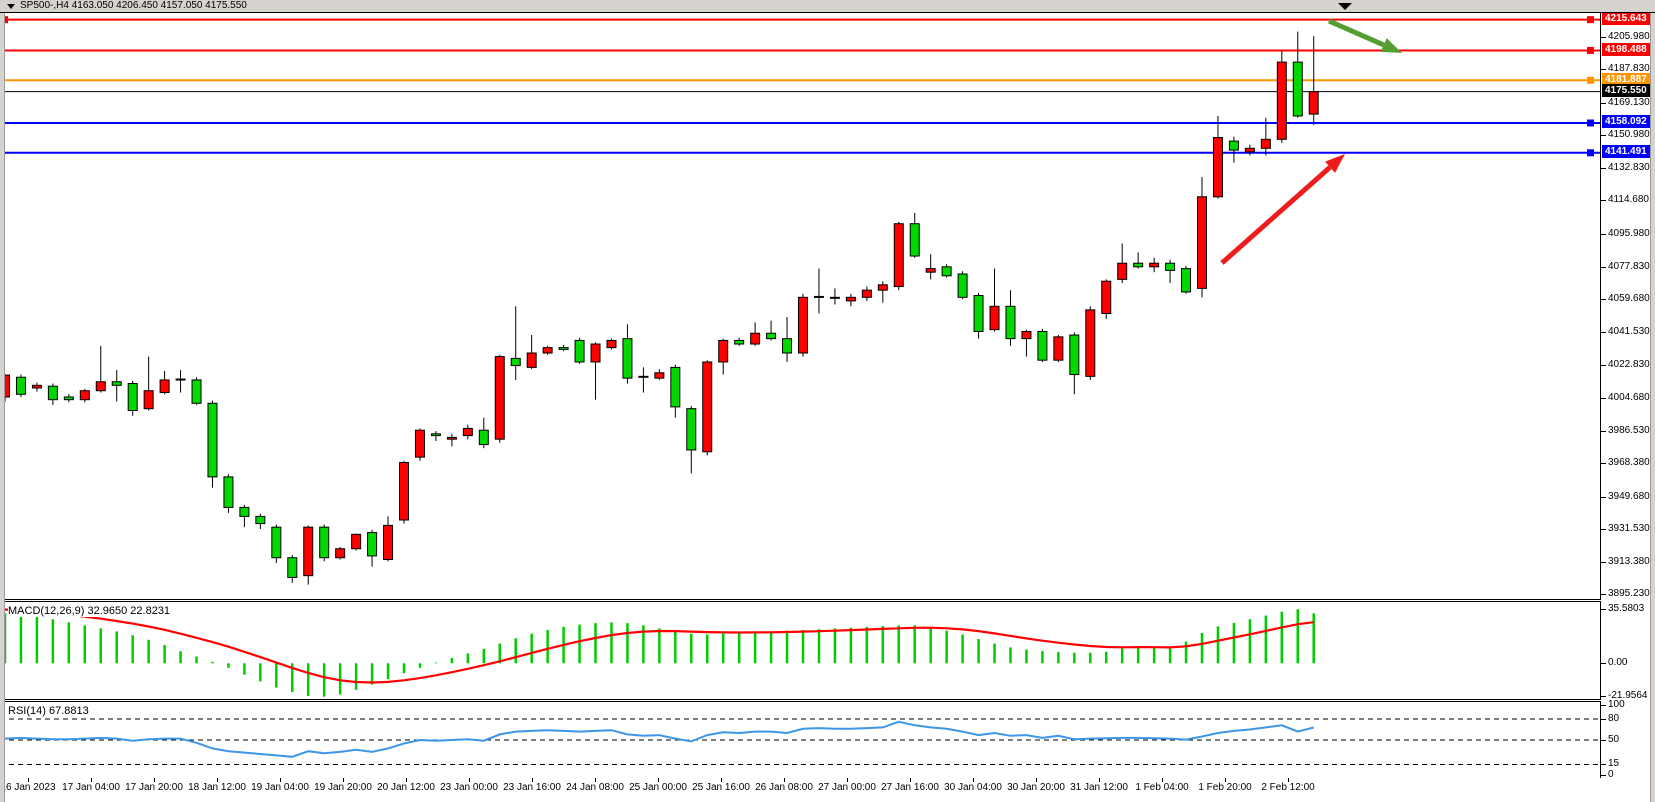  I want to click on price-tick-label: 4150.980, so click(1629, 134).